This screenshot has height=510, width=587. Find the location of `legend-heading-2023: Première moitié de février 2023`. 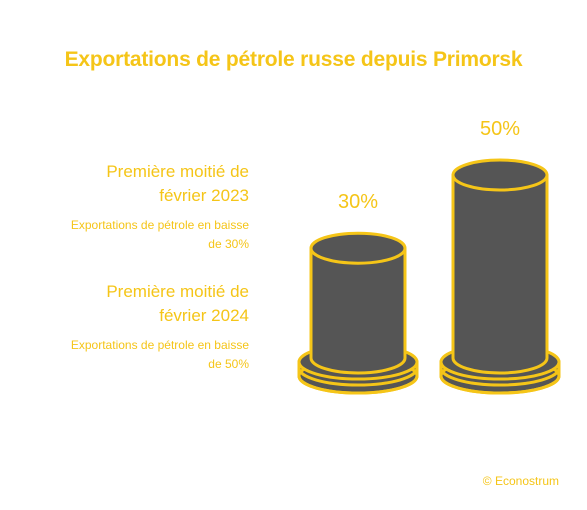

legend-heading-2023: Première moitié de février 2023 is located at coordinates (129, 184).